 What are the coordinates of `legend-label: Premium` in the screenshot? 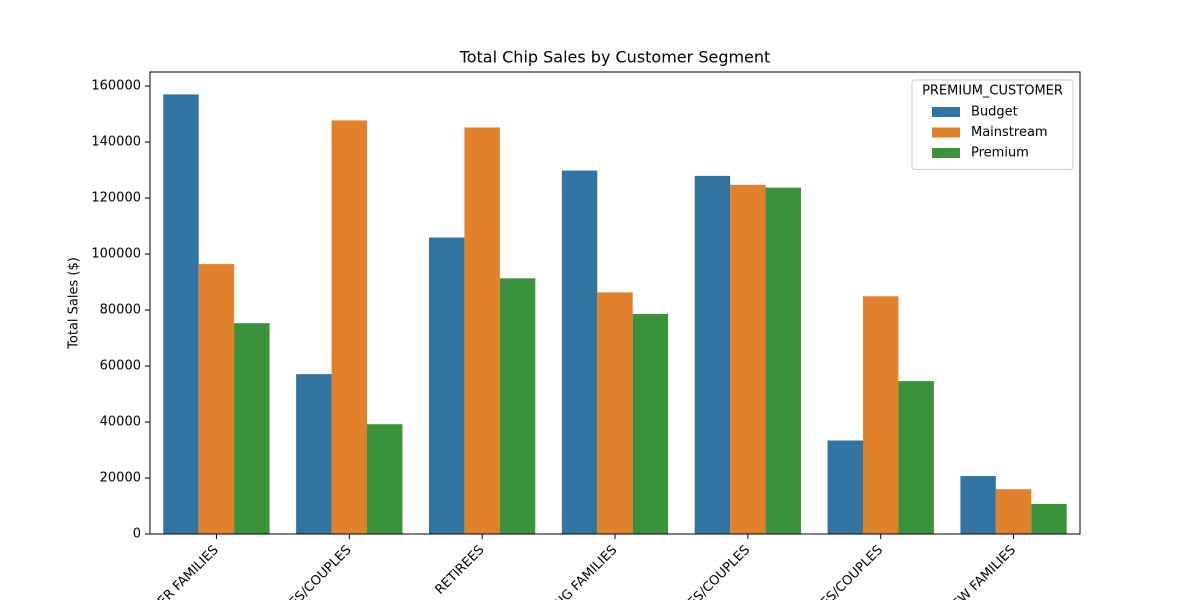 It's located at (1000, 153).